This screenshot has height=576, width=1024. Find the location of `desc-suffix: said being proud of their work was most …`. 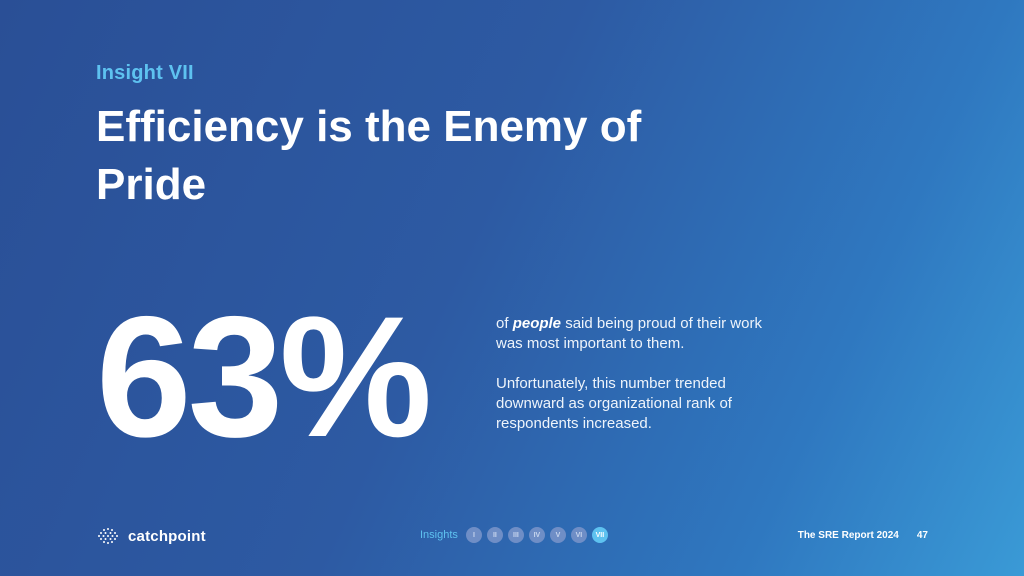

desc-suffix: said being proud of their work was most … is located at coordinates (629, 333).